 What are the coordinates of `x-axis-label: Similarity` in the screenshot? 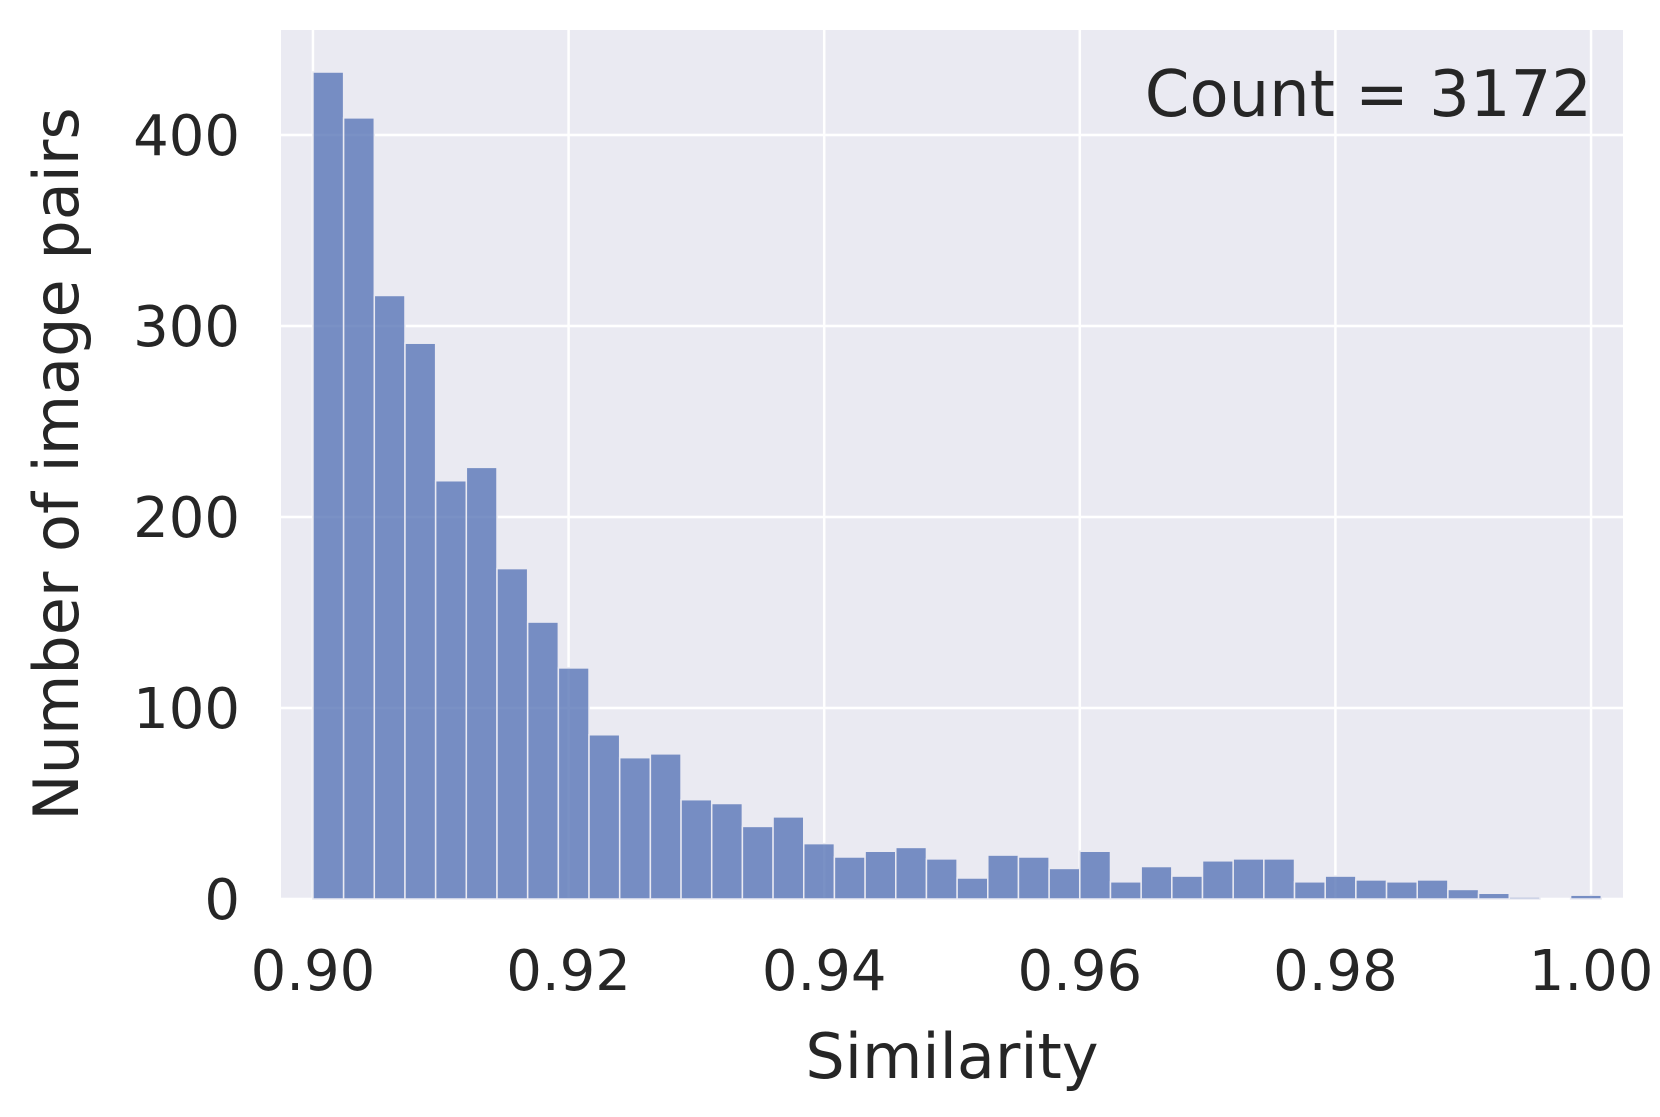 It's located at (951, 1056).